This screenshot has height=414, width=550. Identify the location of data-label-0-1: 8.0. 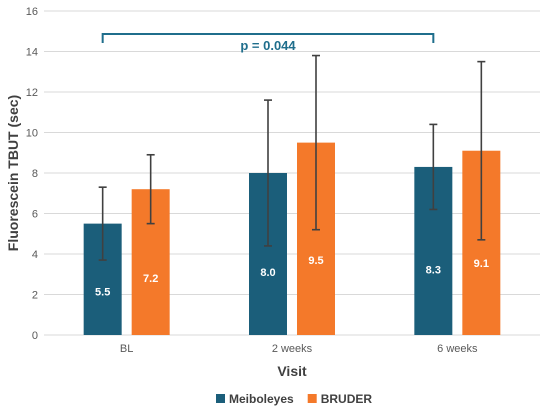
(267, 273).